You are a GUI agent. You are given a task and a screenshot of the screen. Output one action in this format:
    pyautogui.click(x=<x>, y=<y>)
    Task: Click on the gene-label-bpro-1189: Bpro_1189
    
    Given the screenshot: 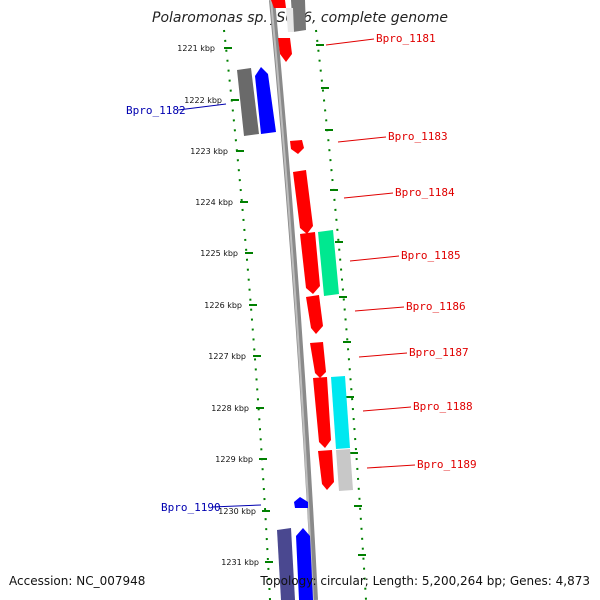 What is the action you would take?
    pyautogui.click(x=447, y=464)
    